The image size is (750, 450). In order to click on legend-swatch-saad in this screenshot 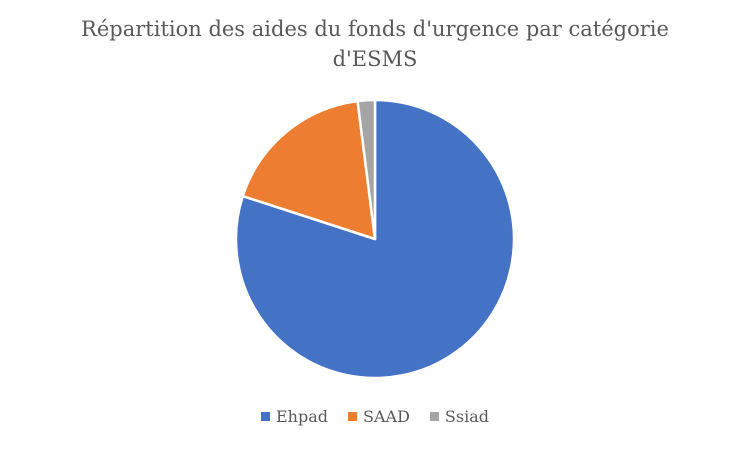, I will do `click(353, 416)`.